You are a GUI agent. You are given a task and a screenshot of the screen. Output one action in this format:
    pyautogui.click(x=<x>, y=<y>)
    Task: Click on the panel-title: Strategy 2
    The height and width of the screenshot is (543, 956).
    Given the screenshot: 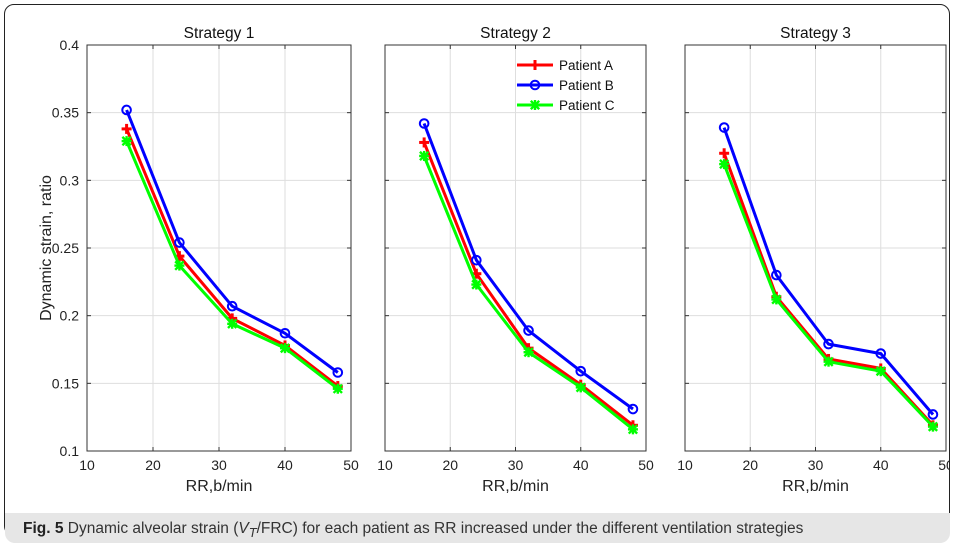 What is the action you would take?
    pyautogui.click(x=515, y=33)
    